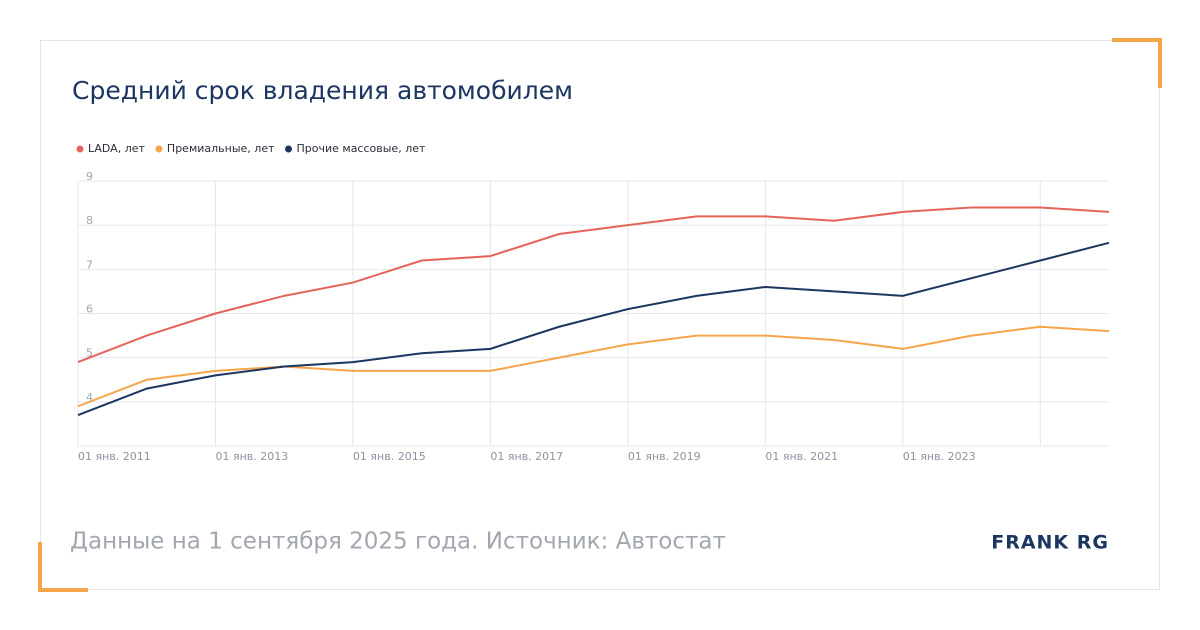 This screenshot has height=630, width=1200. Describe the element at coordinates (939, 456) in the screenshot. I see `x-tick-label: 01 янв. 2023` at that location.